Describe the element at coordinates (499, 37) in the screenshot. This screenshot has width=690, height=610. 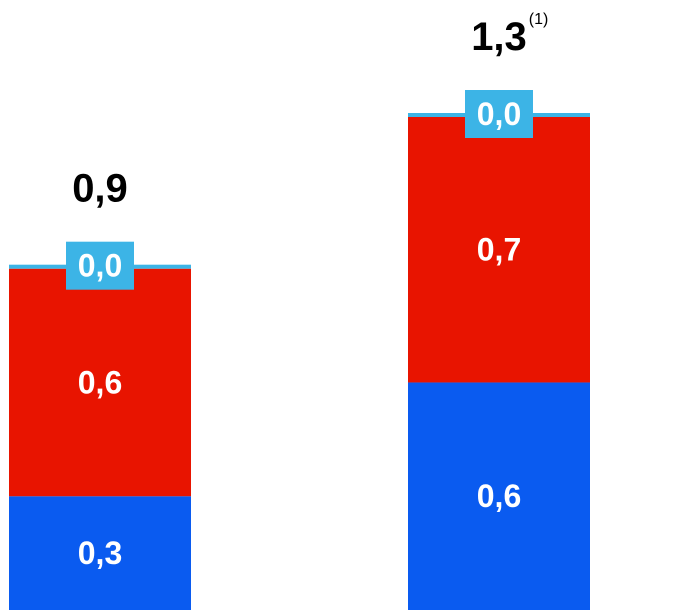
I see `total-label-2: 1,3` at that location.